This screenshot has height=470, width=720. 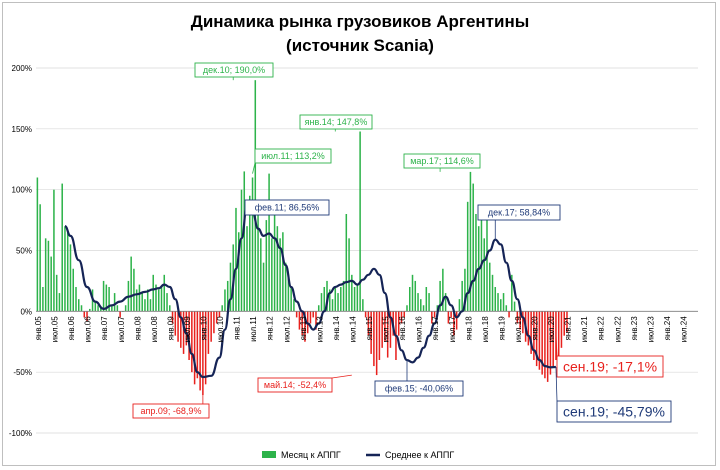 What do you see at coordinates (501, 328) in the screenshot?
I see `x-tick-label: янв.19` at bounding box center [501, 328].